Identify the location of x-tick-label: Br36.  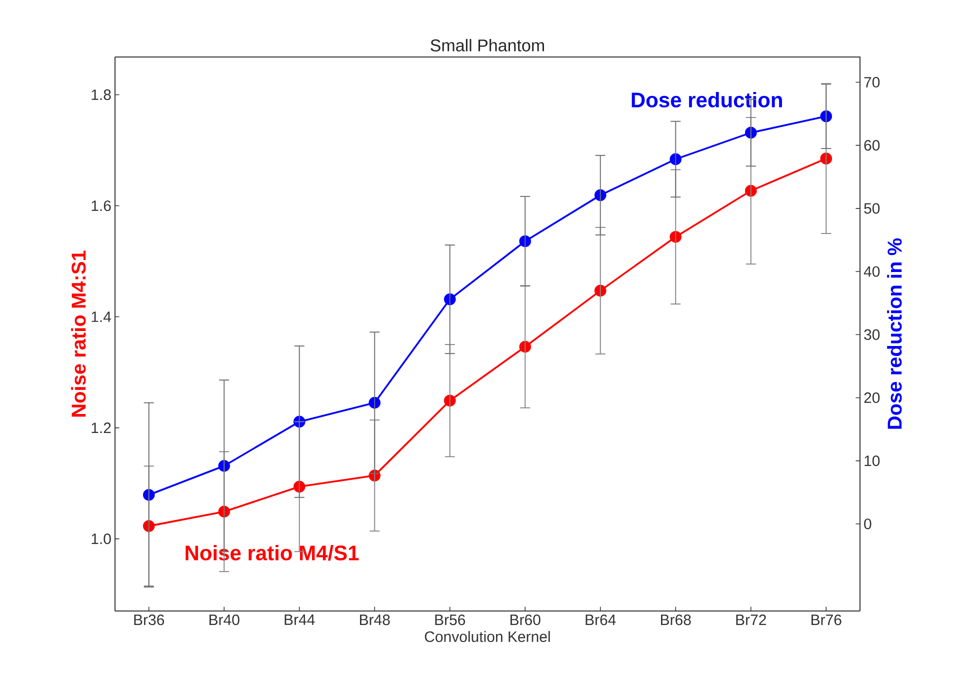
(149, 620).